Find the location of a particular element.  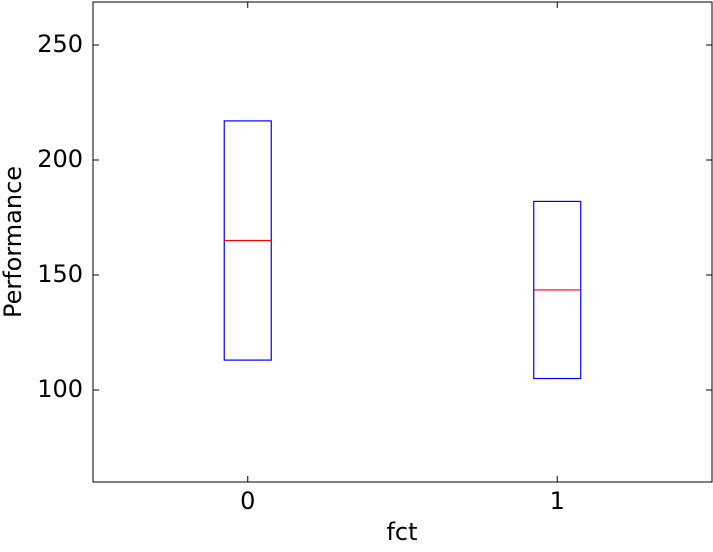

y-tick-label: 200 is located at coordinates (60, 159).